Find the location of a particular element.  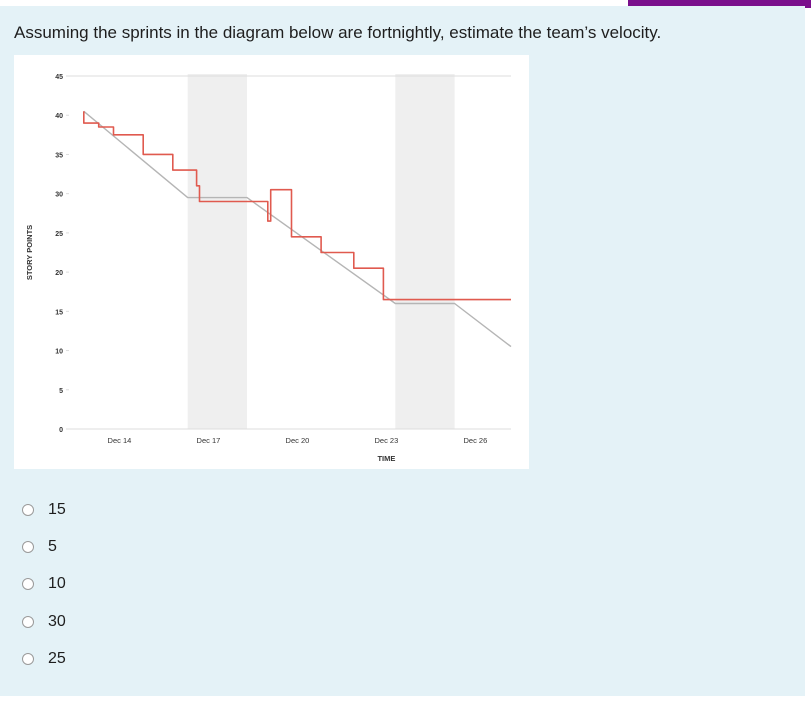

option-label: 15 is located at coordinates (57, 509).